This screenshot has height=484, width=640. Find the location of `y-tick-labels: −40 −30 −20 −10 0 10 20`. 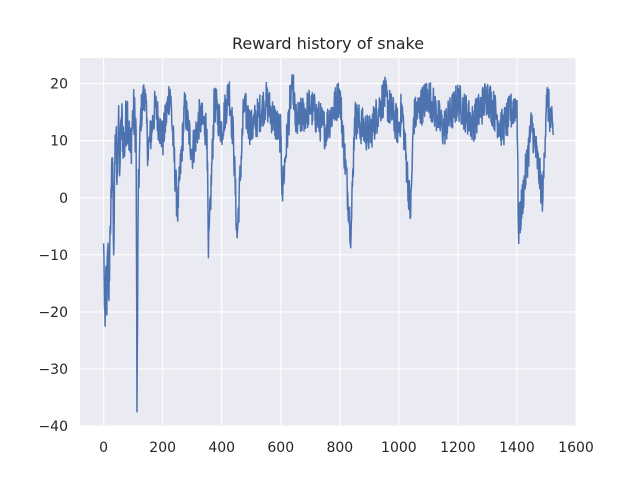

y-tick-labels: −40 −30 −20 −10 0 10 20 is located at coordinates (53, 256).